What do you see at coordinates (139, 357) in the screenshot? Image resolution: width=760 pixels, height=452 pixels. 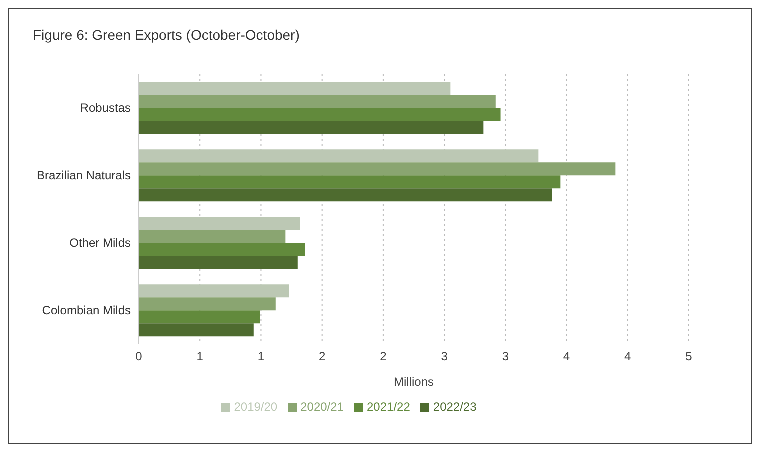 I see `x-tick-label: 0` at bounding box center [139, 357].